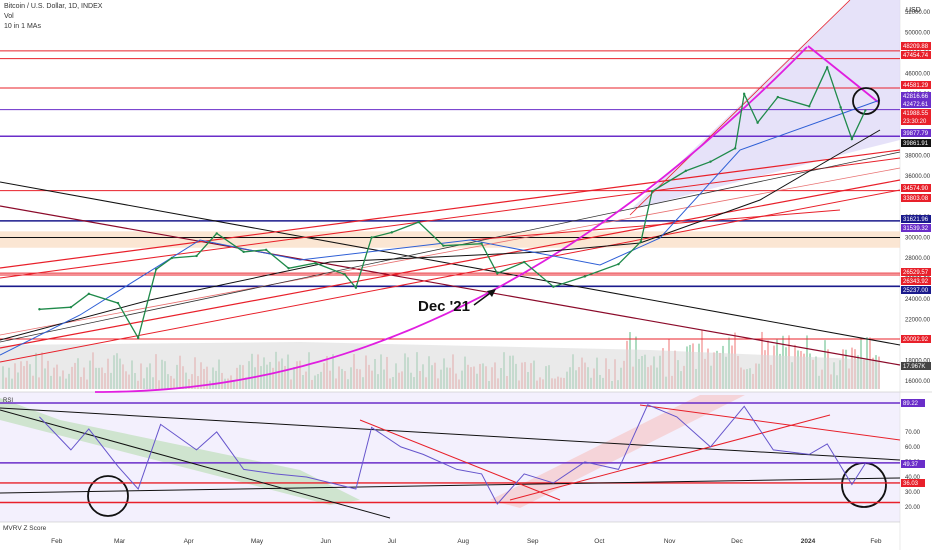  I want to click on price-level-tag-label: 42816.66, so click(916, 97).